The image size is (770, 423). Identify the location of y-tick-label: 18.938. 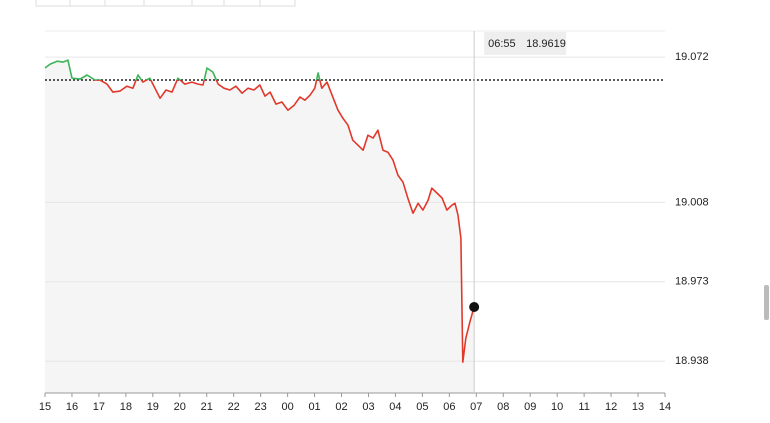
(692, 361).